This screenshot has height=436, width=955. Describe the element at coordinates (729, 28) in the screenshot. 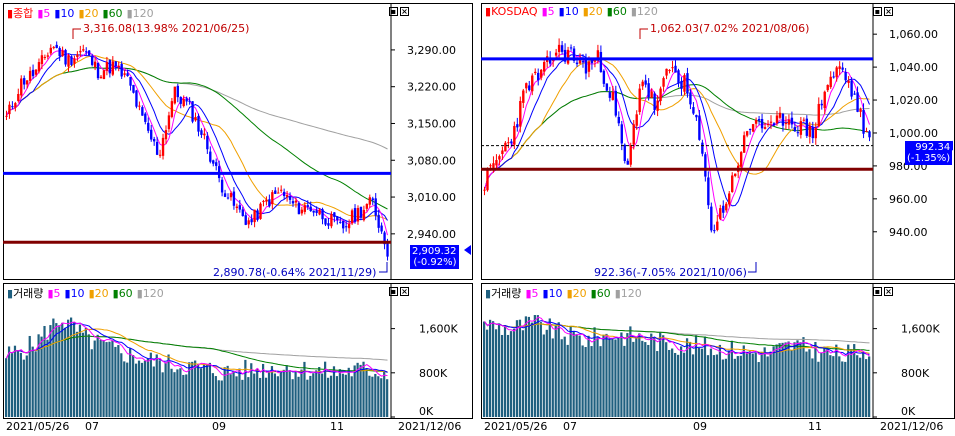

I see `high-annotation: 1,062.03(7.02% 2021/08/06)` at that location.